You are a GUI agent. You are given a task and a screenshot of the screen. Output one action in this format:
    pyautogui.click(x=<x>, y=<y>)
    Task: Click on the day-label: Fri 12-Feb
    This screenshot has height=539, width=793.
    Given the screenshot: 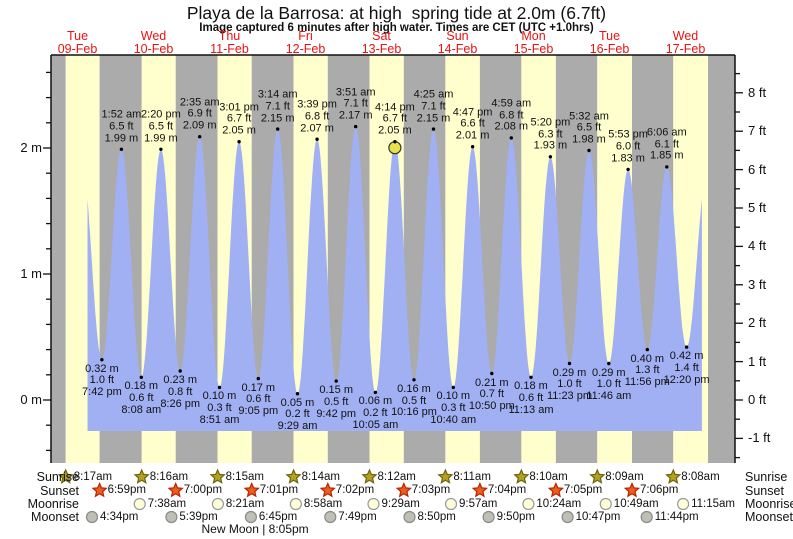 What is the action you would take?
    pyautogui.click(x=305, y=42)
    